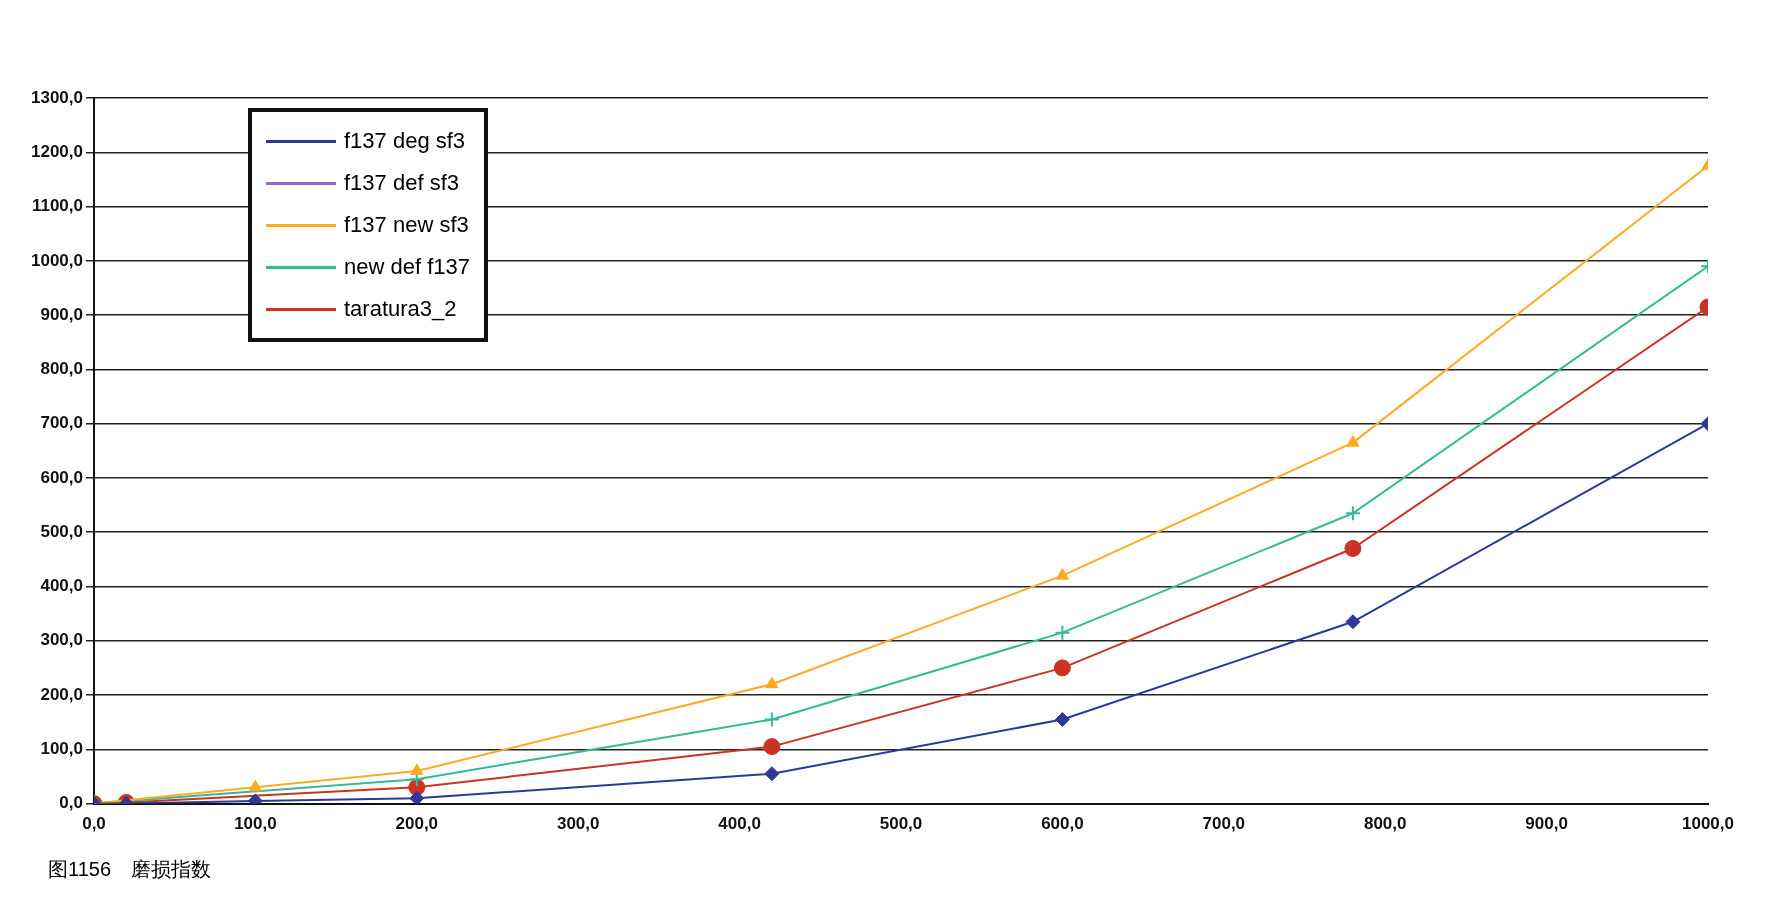 This screenshot has height=907, width=1790. What do you see at coordinates (61, 586) in the screenshot?
I see `y-tick-label: 400,0` at bounding box center [61, 586].